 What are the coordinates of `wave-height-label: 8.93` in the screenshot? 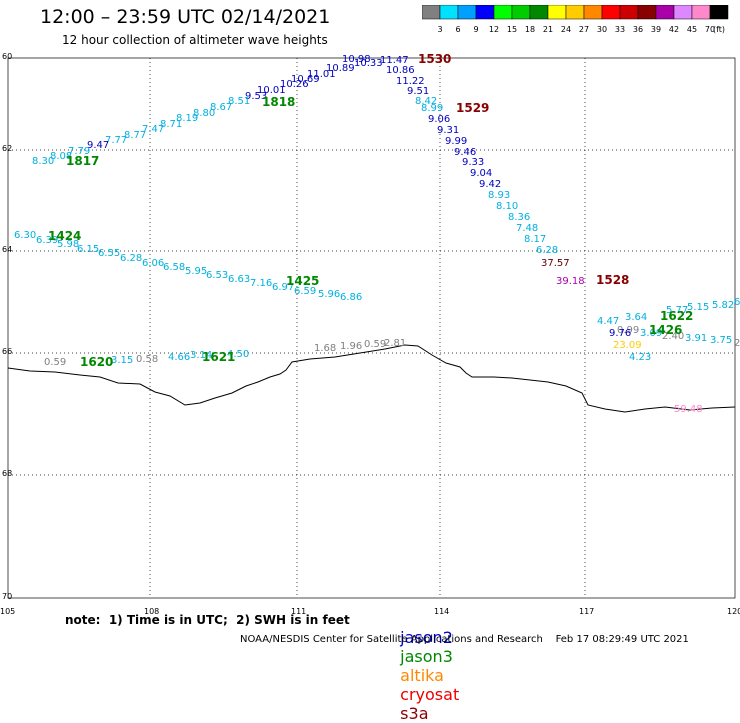 It's located at (499, 195).